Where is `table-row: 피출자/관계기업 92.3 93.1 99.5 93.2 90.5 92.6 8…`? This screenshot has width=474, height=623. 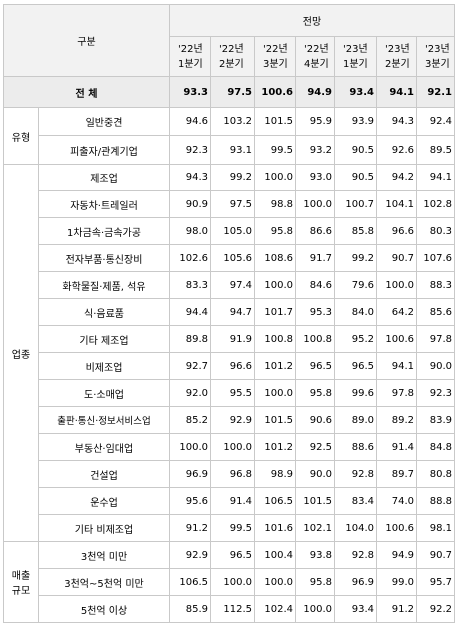 table-row: 피출자/관계기업 92.3 93.1 99.5 93.2 90.5 92.6 8… is located at coordinates (229, 150).